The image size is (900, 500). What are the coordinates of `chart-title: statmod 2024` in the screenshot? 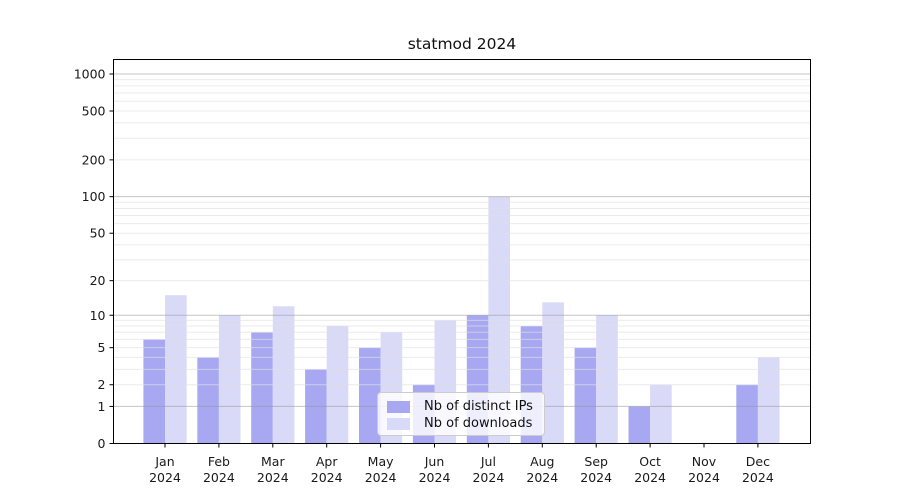 It's located at (462, 44).